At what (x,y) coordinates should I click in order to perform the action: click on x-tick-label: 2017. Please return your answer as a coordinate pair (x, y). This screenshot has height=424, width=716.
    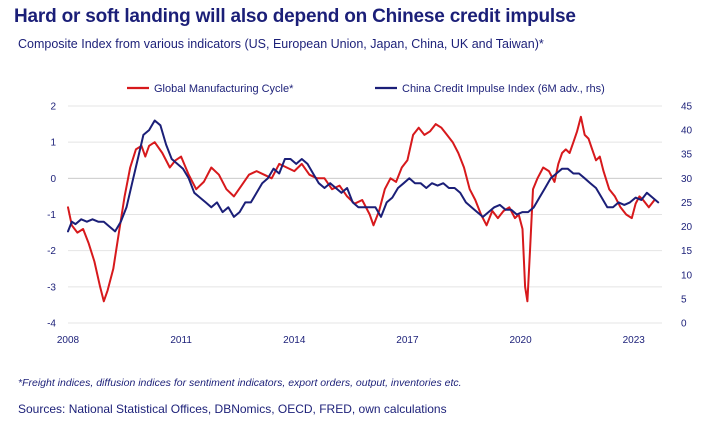
    Looking at the image, I should click on (407, 340).